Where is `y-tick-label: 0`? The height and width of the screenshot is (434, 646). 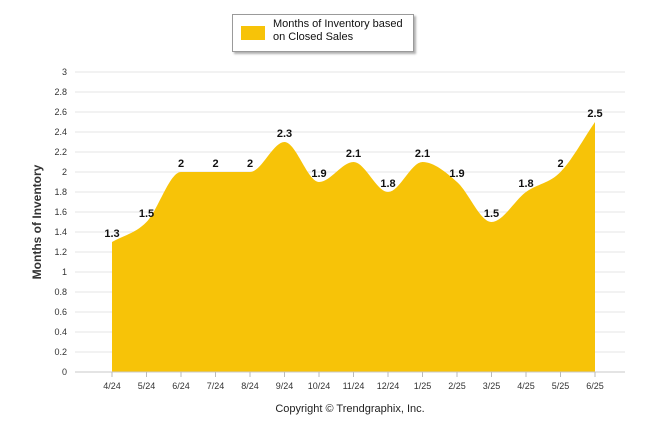 y-tick-label: 0 is located at coordinates (64, 372).